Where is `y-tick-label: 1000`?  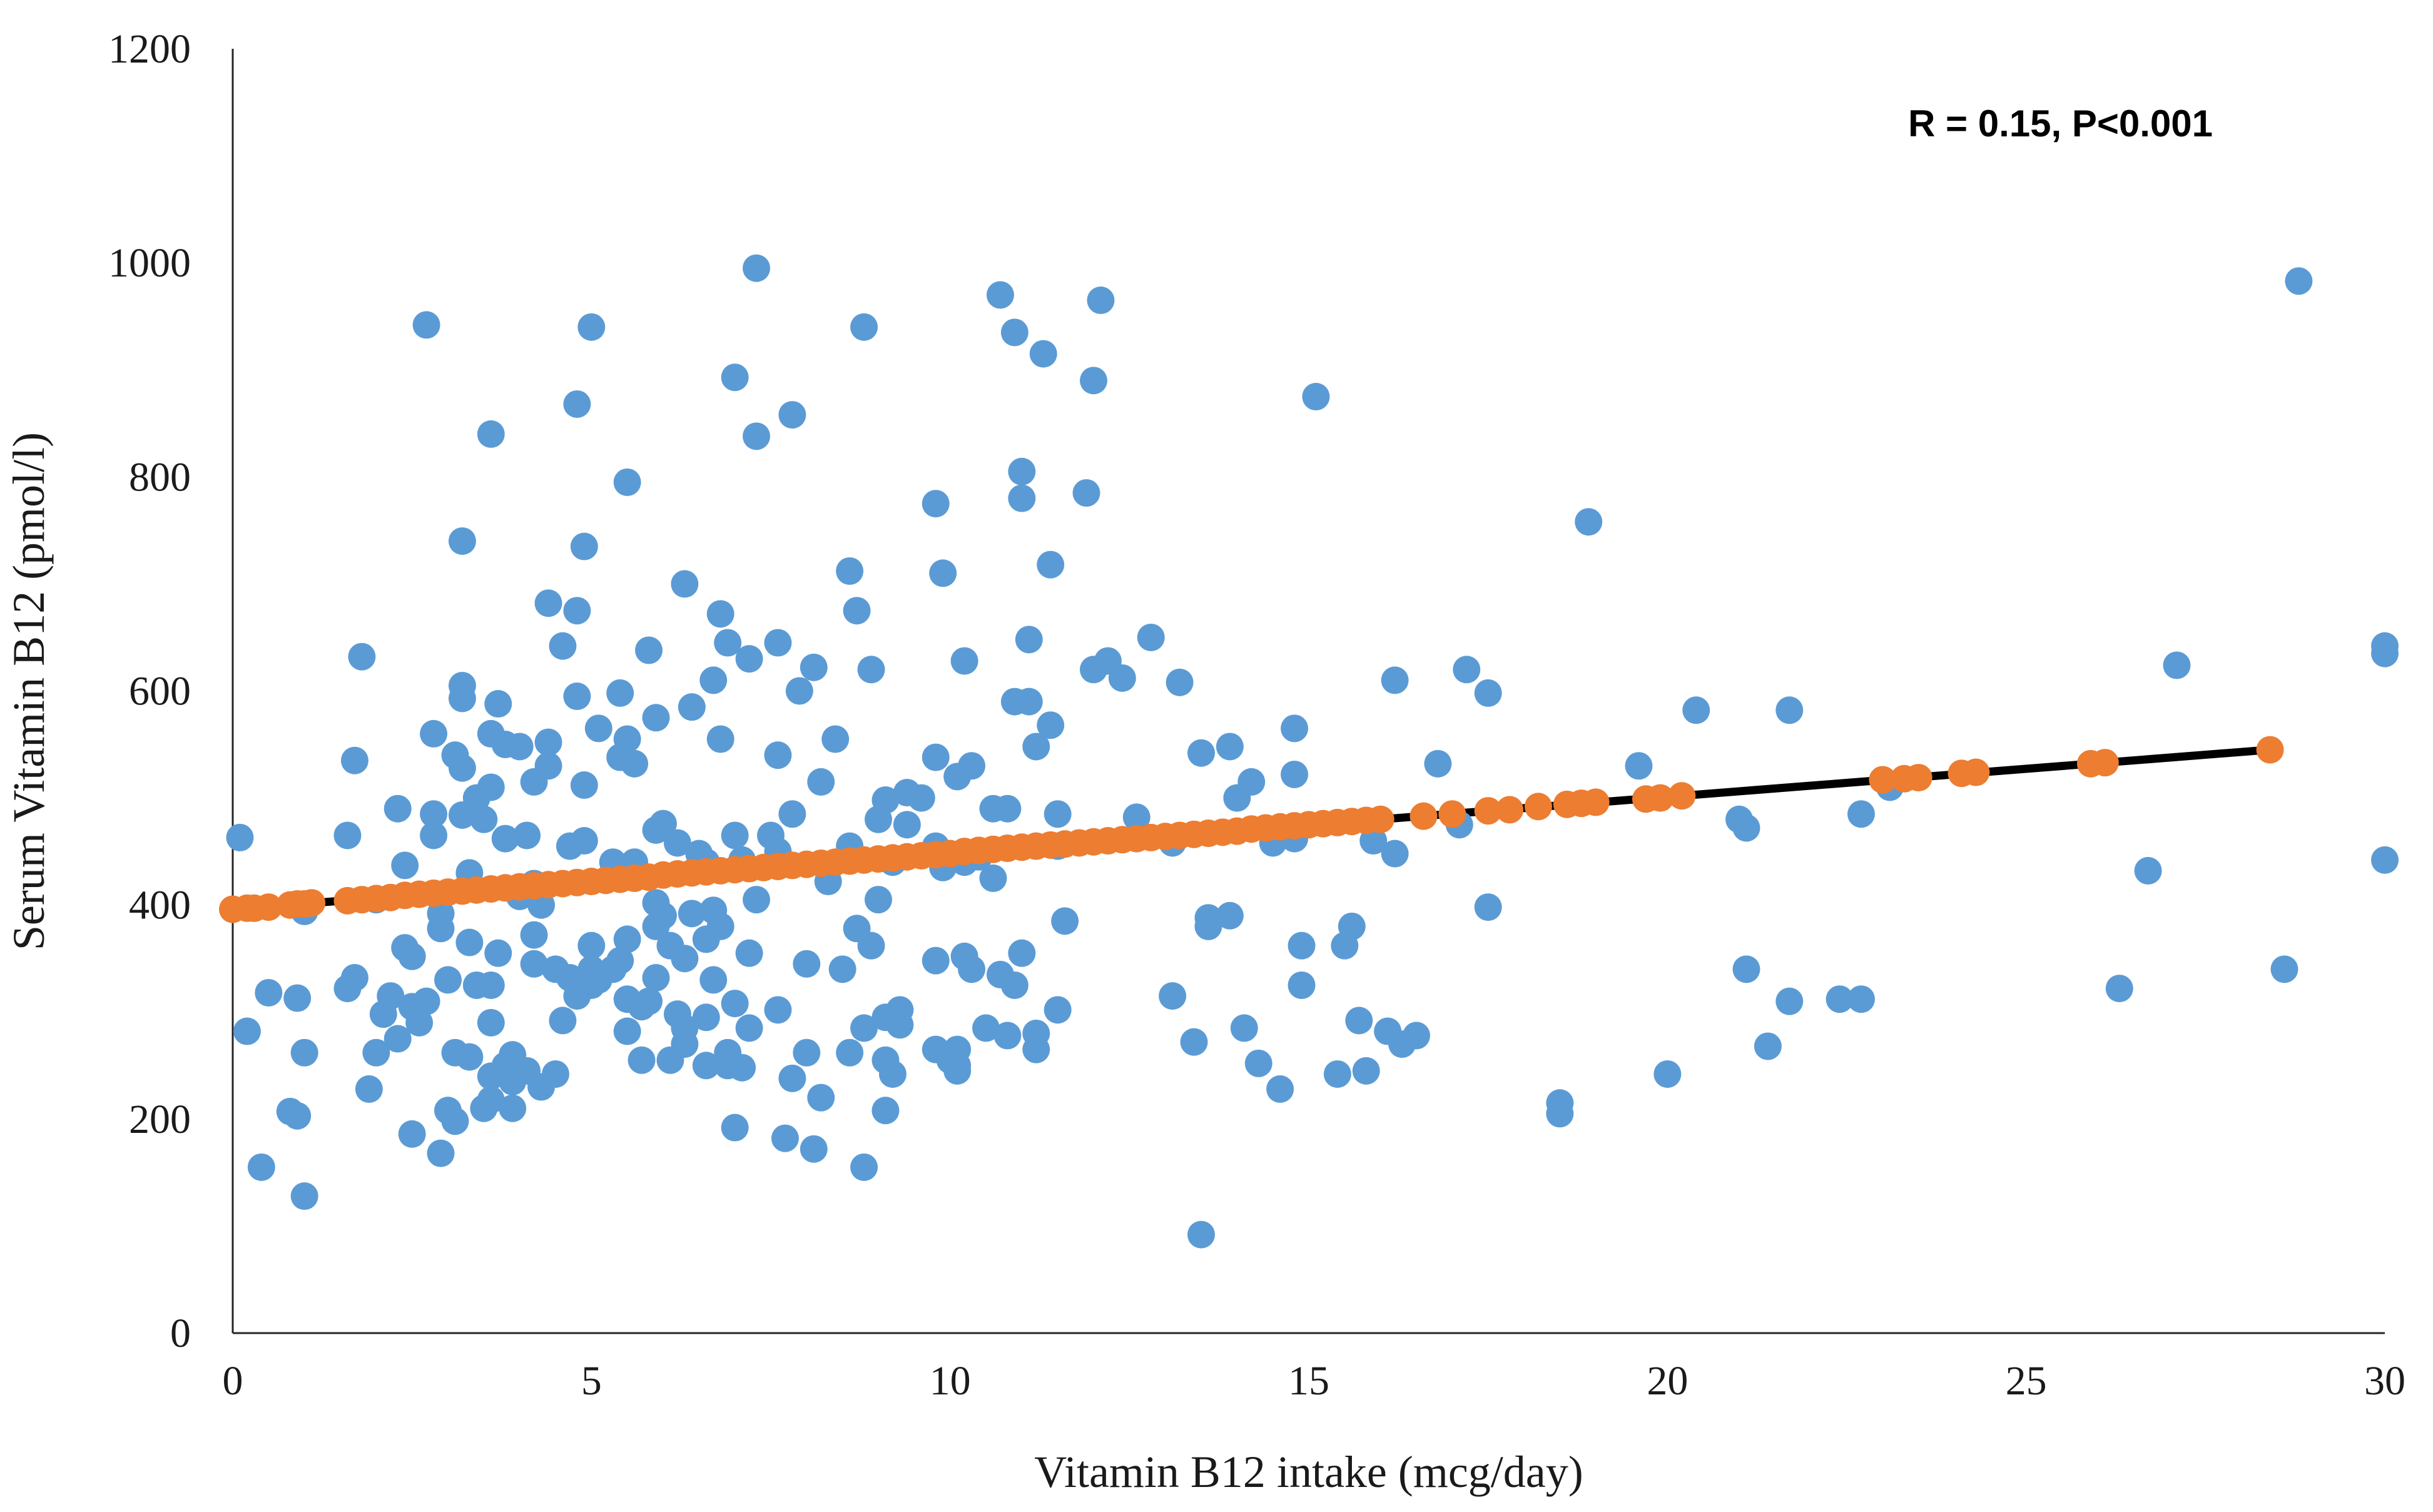 y-tick-label: 1000 is located at coordinates (150, 263).